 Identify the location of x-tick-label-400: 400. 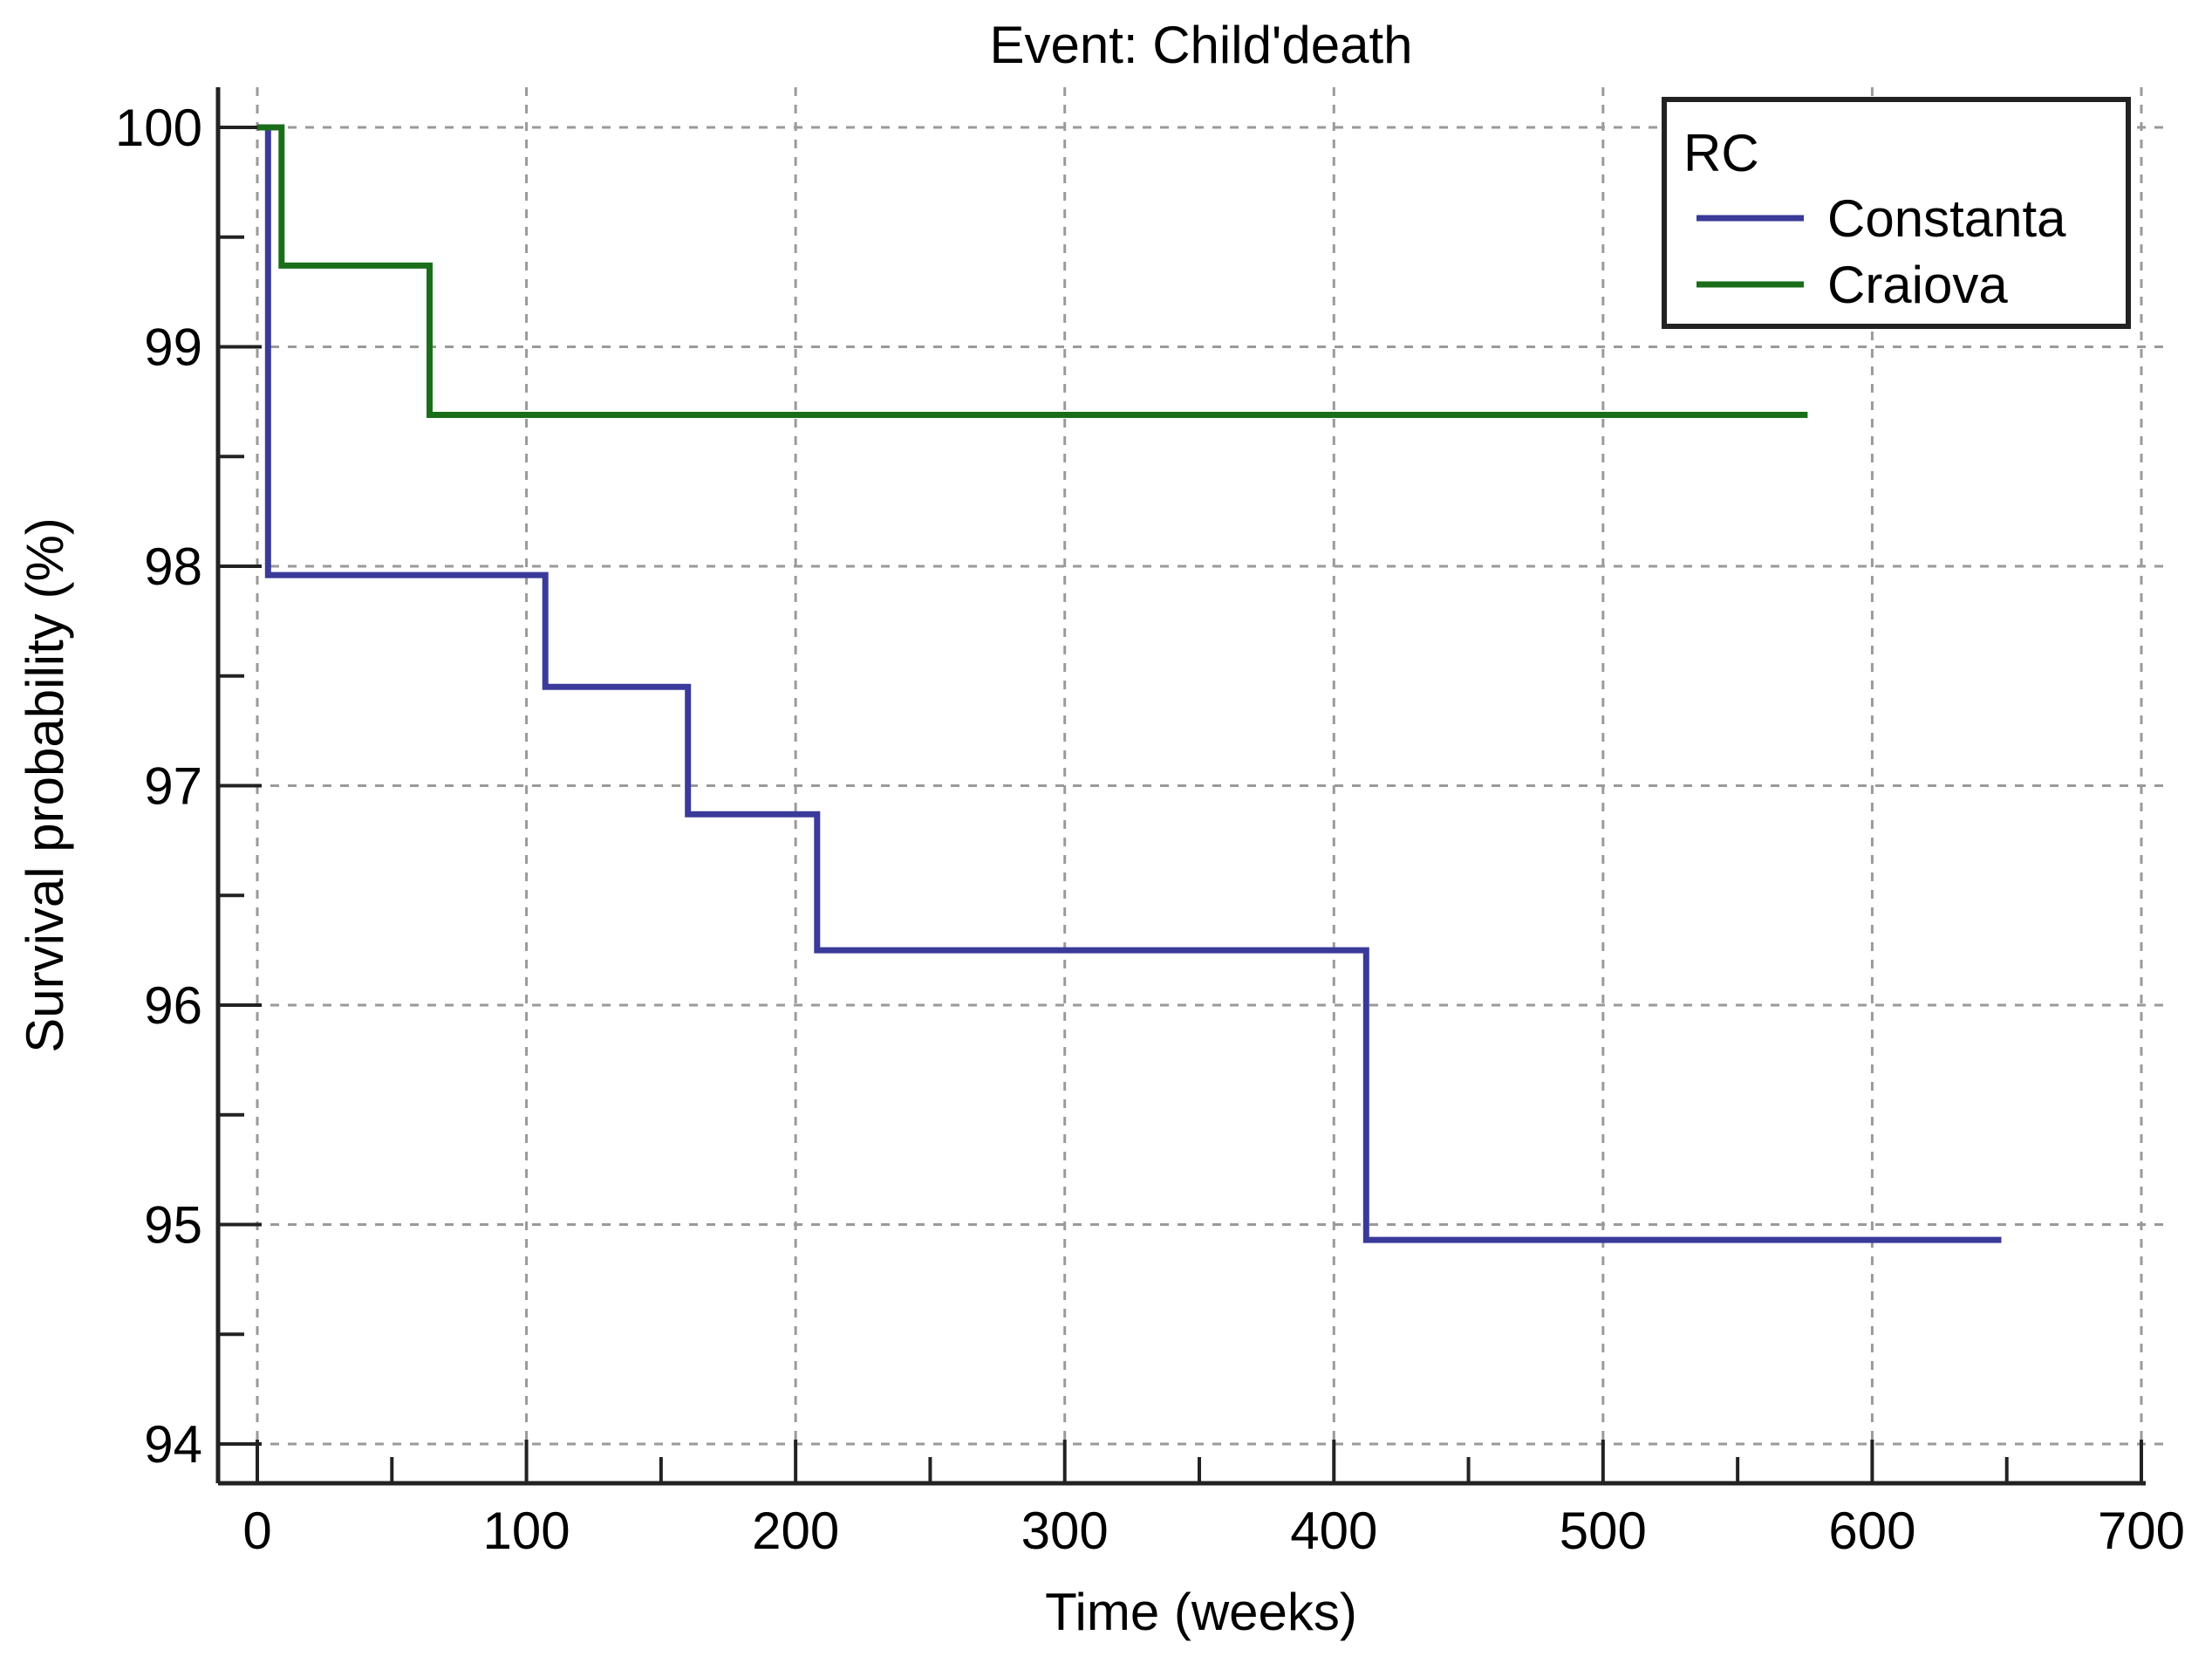
(1333, 1531).